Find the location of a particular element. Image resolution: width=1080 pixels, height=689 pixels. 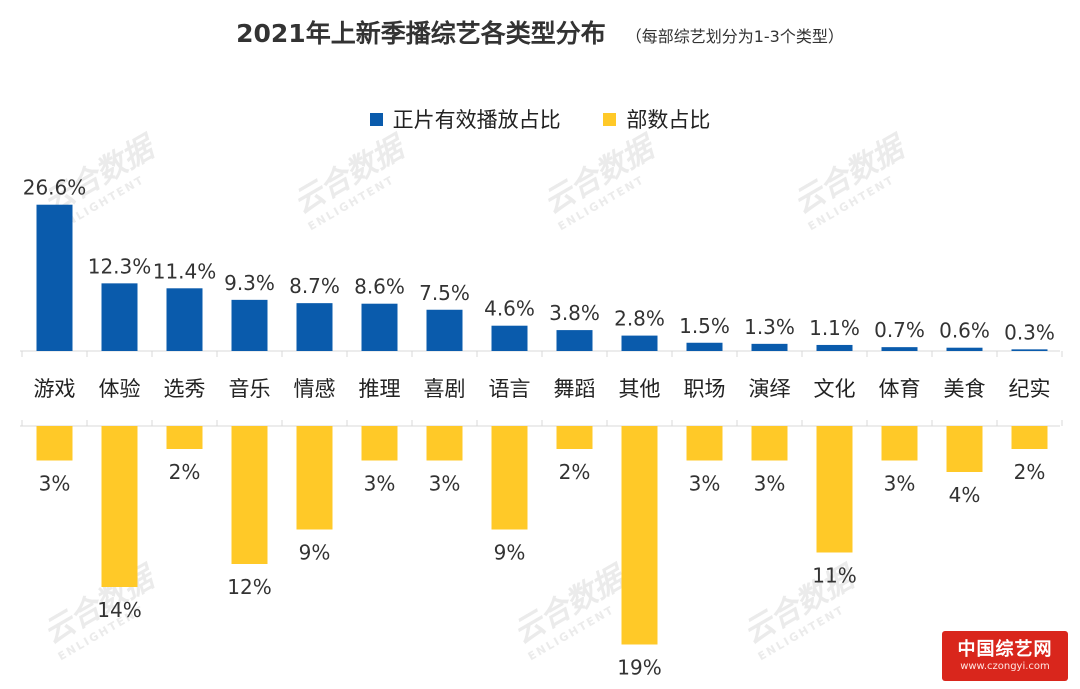

data-label-playback: 2.8% is located at coordinates (639, 319).